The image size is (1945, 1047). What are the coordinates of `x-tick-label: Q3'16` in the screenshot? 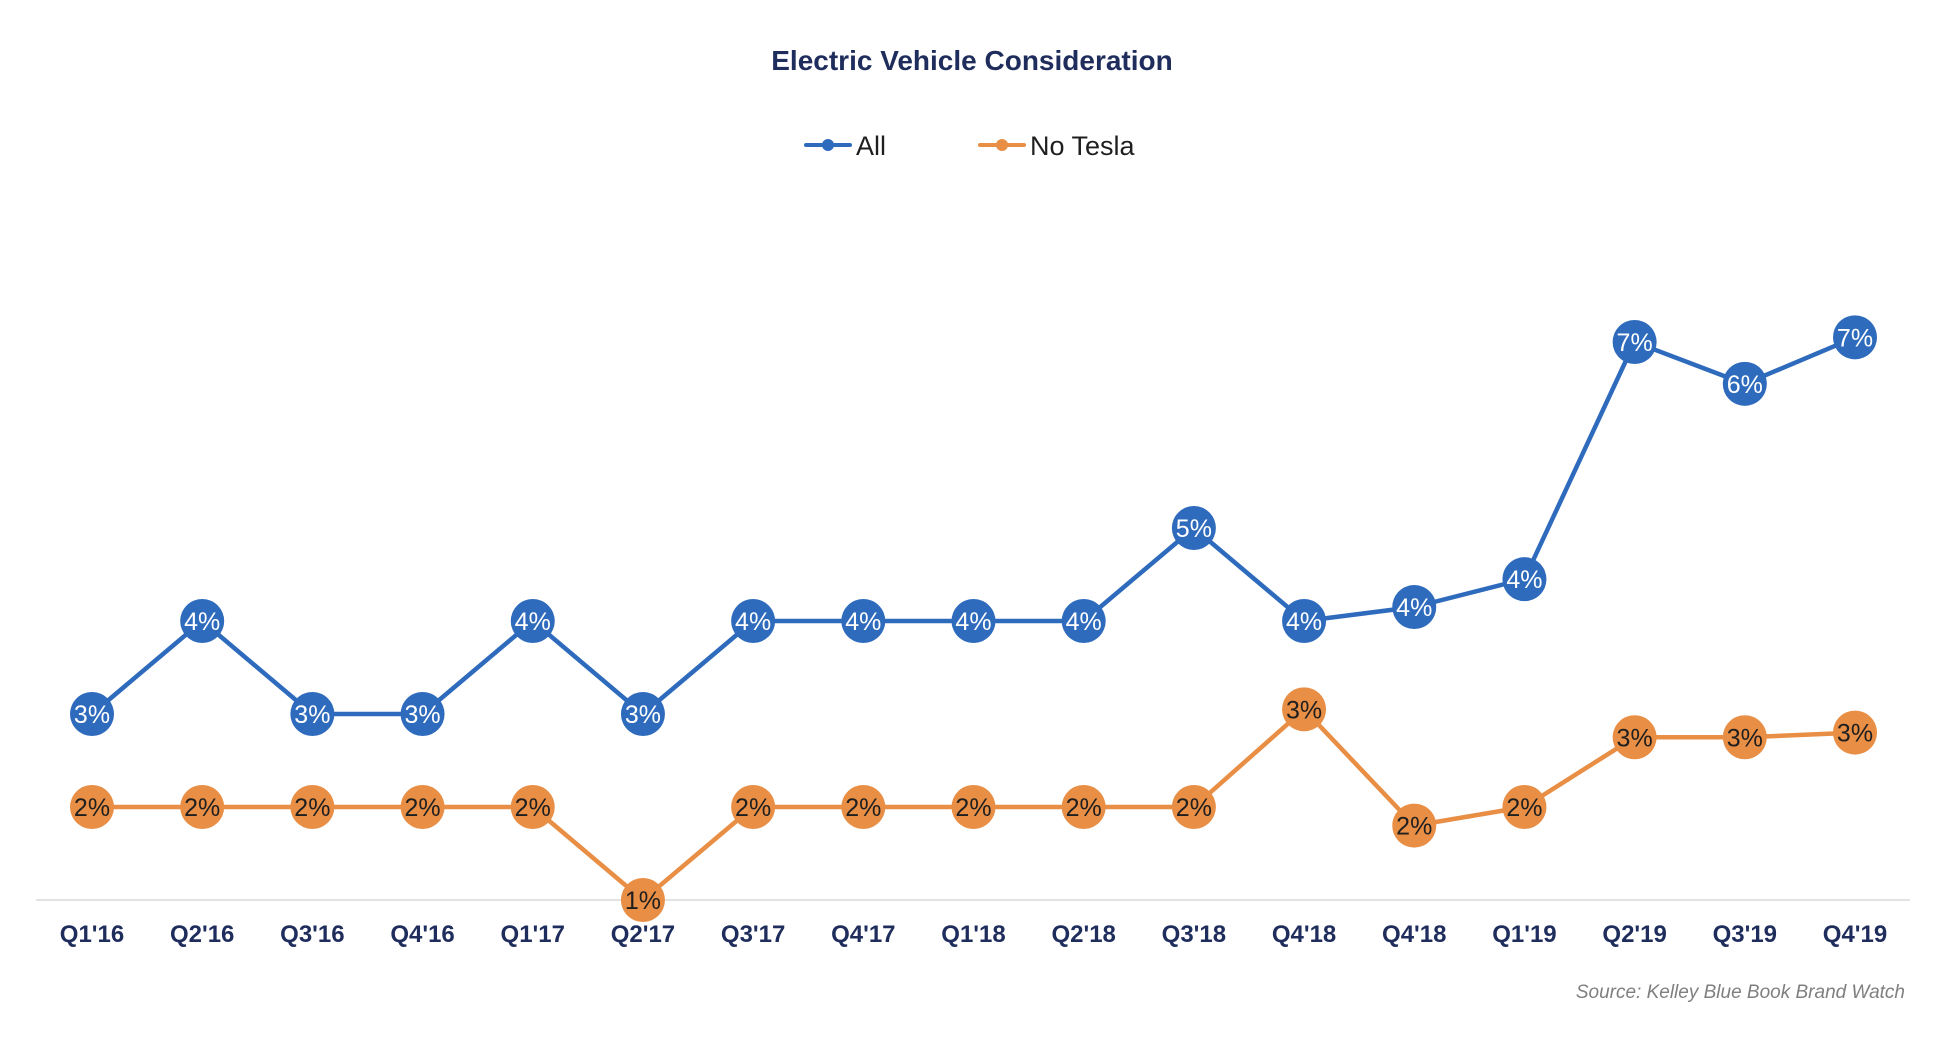 It's located at (312, 934).